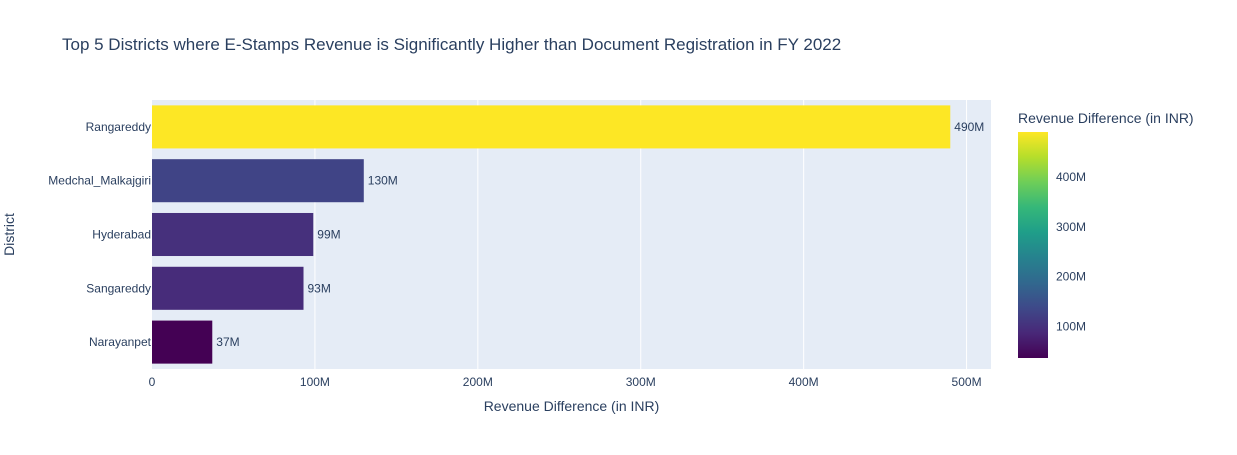 The image size is (1237, 455). Describe the element at coordinates (227, 342) in the screenshot. I see `bar-data-label: 37M` at that location.